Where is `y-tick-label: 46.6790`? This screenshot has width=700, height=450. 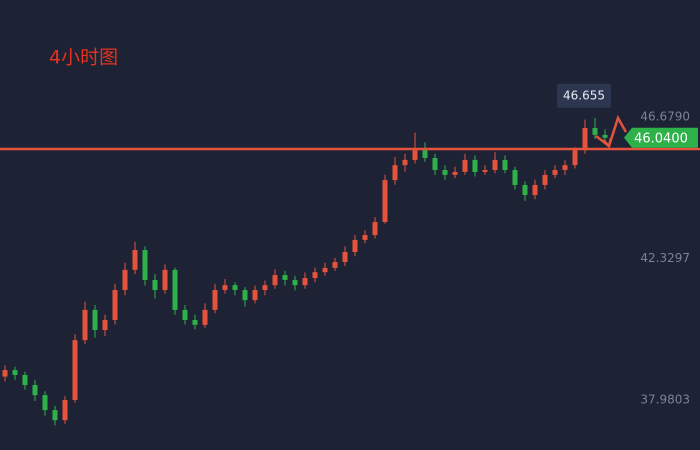 y-tick-label: 46.6790 is located at coordinates (665, 117).